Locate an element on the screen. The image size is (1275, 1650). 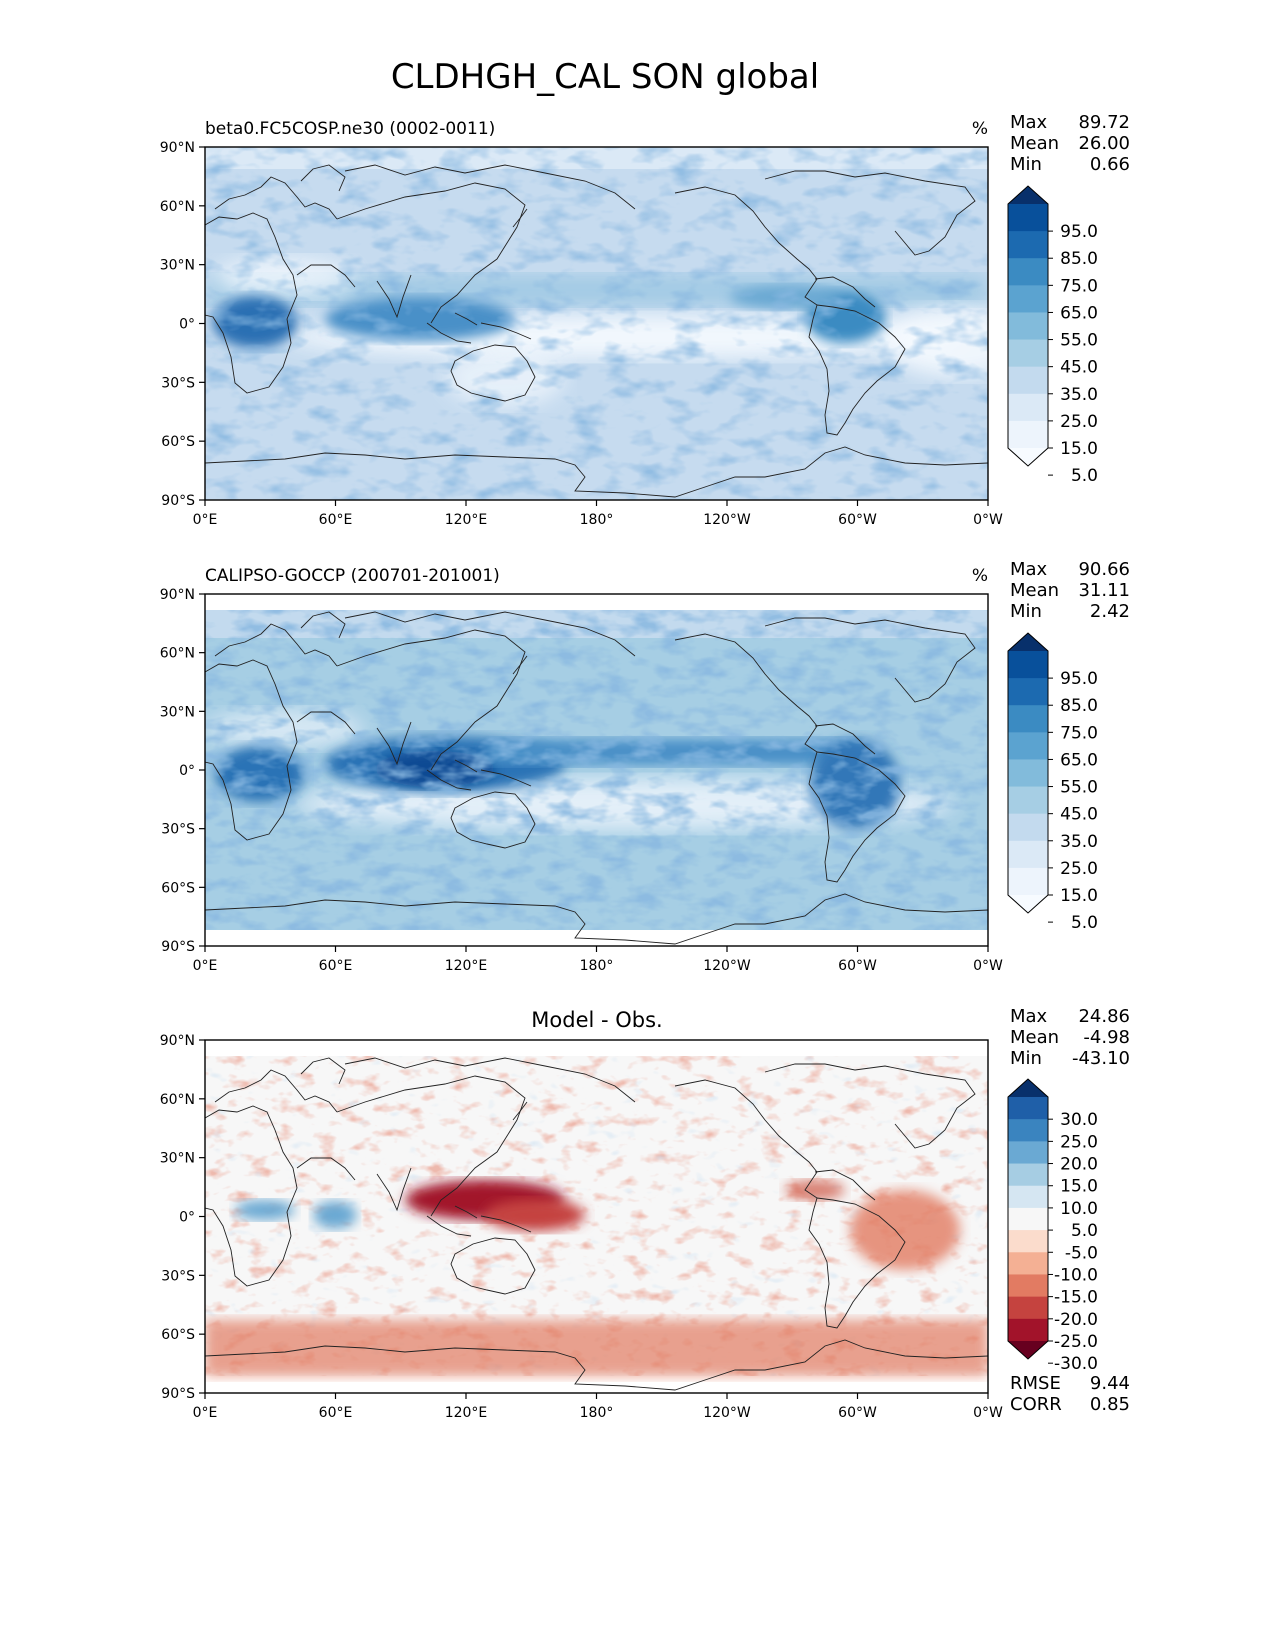
colorbar-tick-label: 10.0 is located at coordinates (1079, 1209).